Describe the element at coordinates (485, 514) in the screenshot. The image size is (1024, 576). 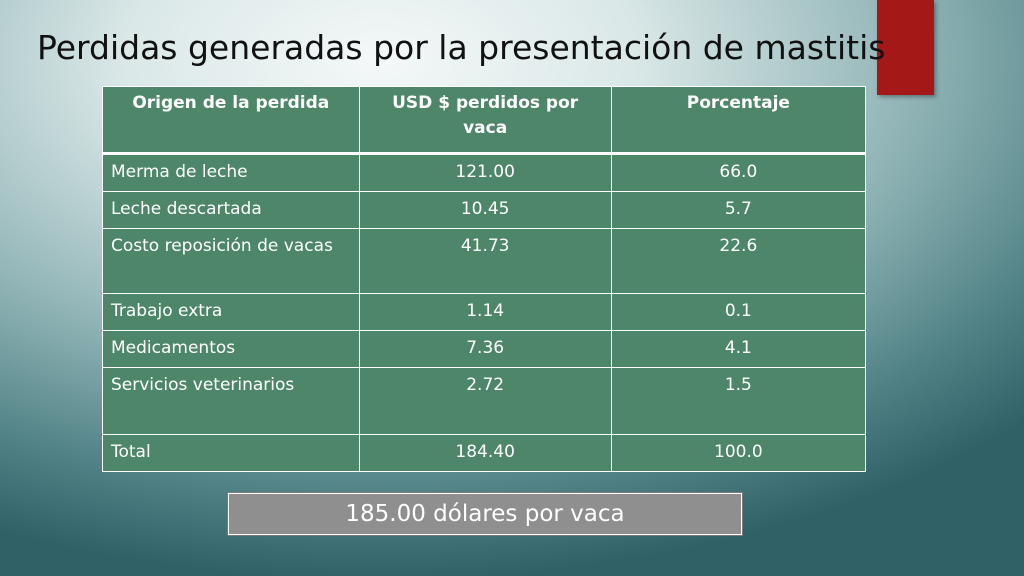
I see `summary-box: 185.00 dólares por vaca` at that location.